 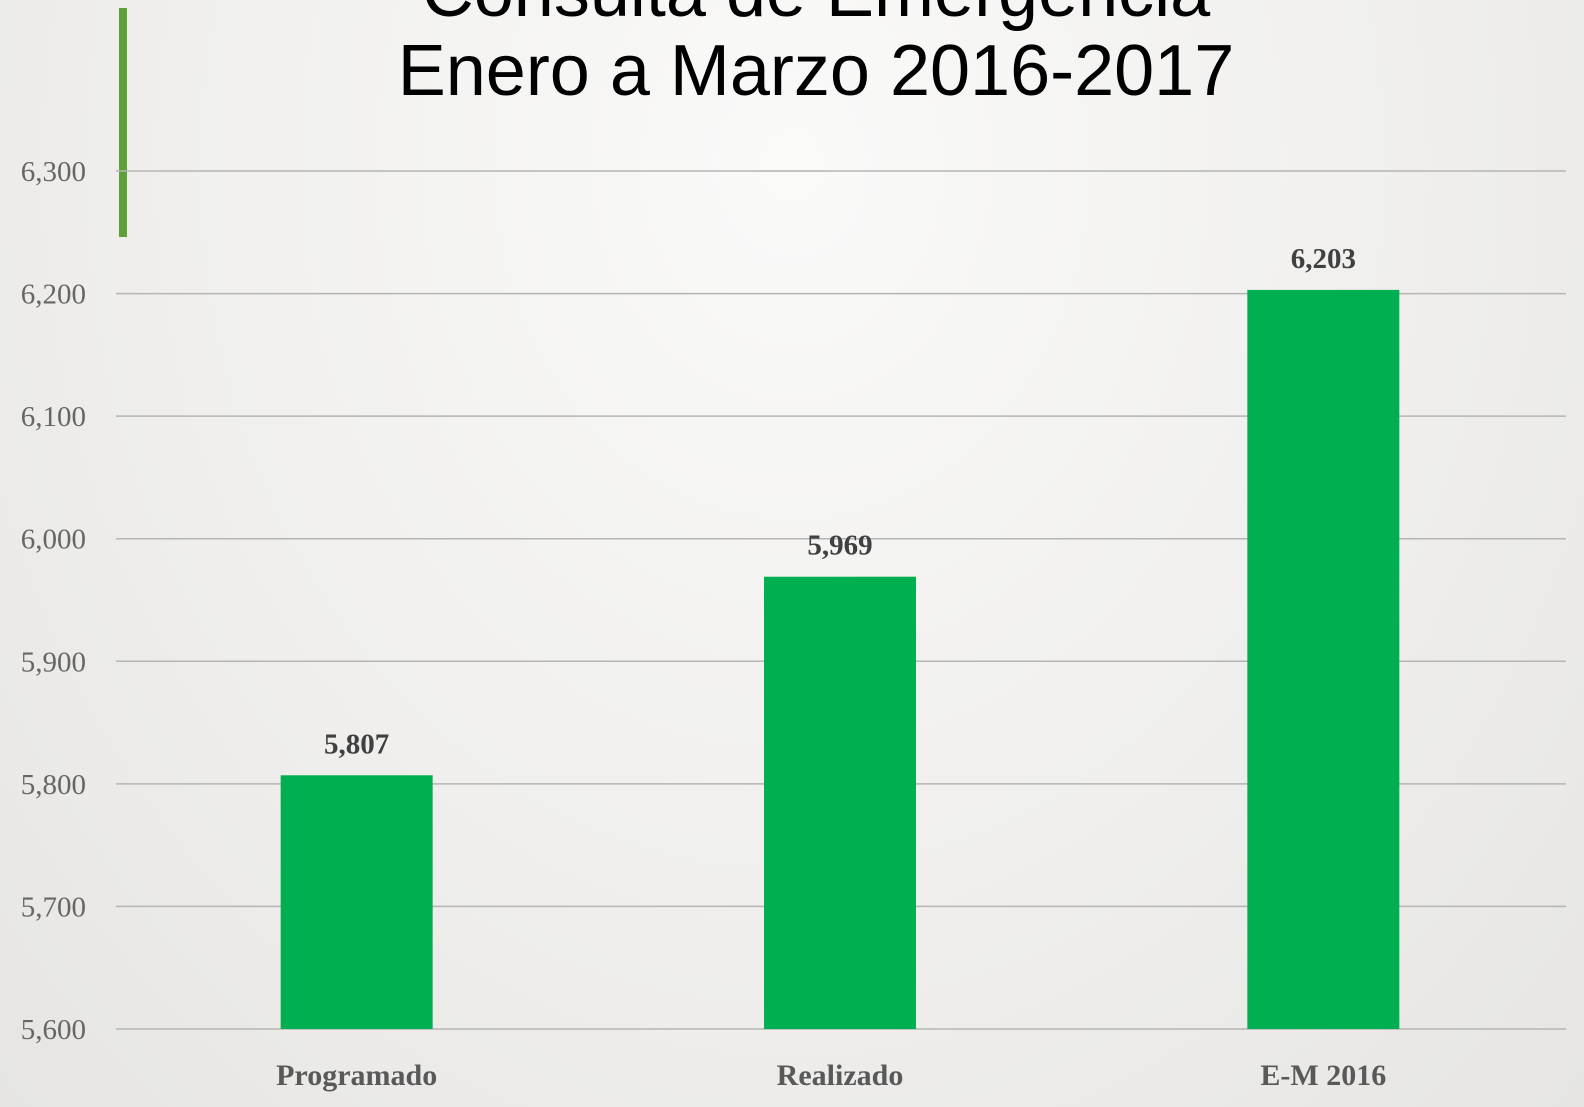 I want to click on y-tick-label: 5,600, so click(x=53, y=1030).